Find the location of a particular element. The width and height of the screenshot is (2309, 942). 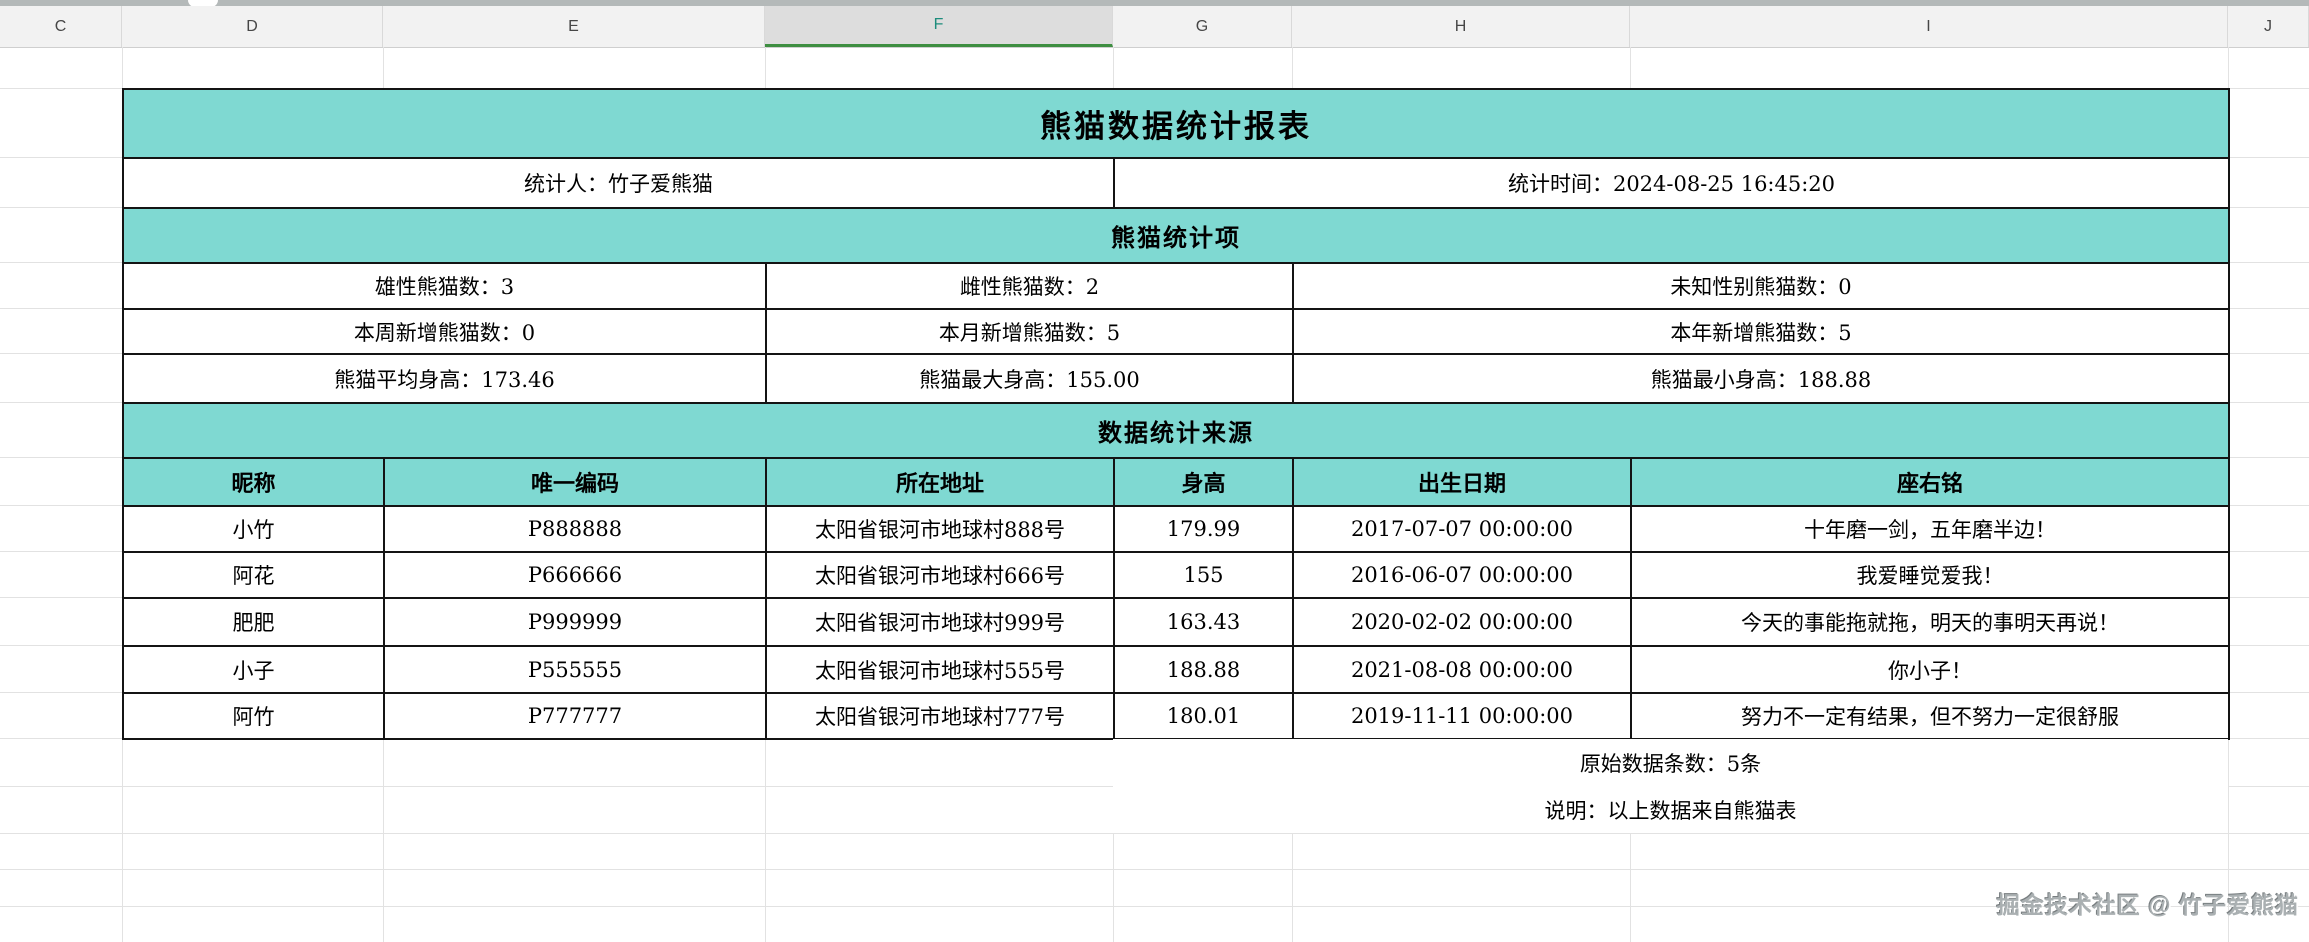

cell-height: 179.99 is located at coordinates (1203, 529).